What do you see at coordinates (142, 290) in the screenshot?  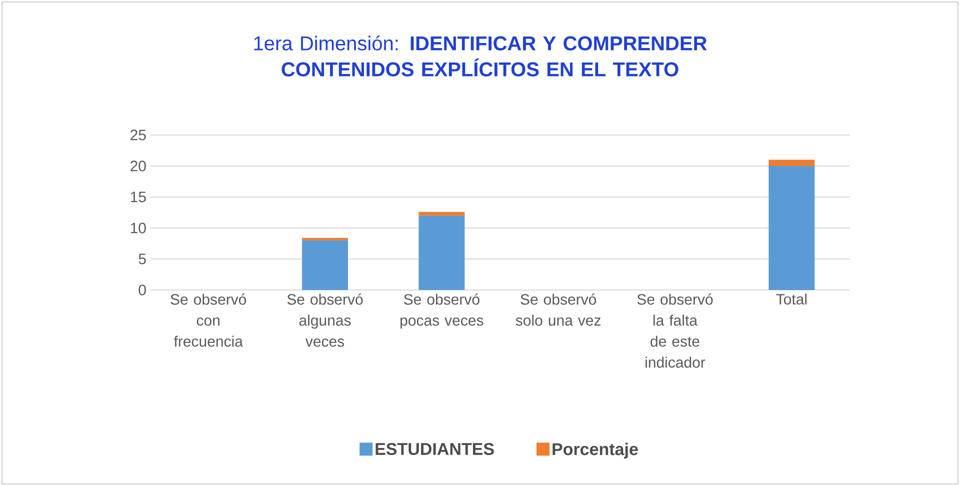 I see `y-tick-label: 0` at bounding box center [142, 290].